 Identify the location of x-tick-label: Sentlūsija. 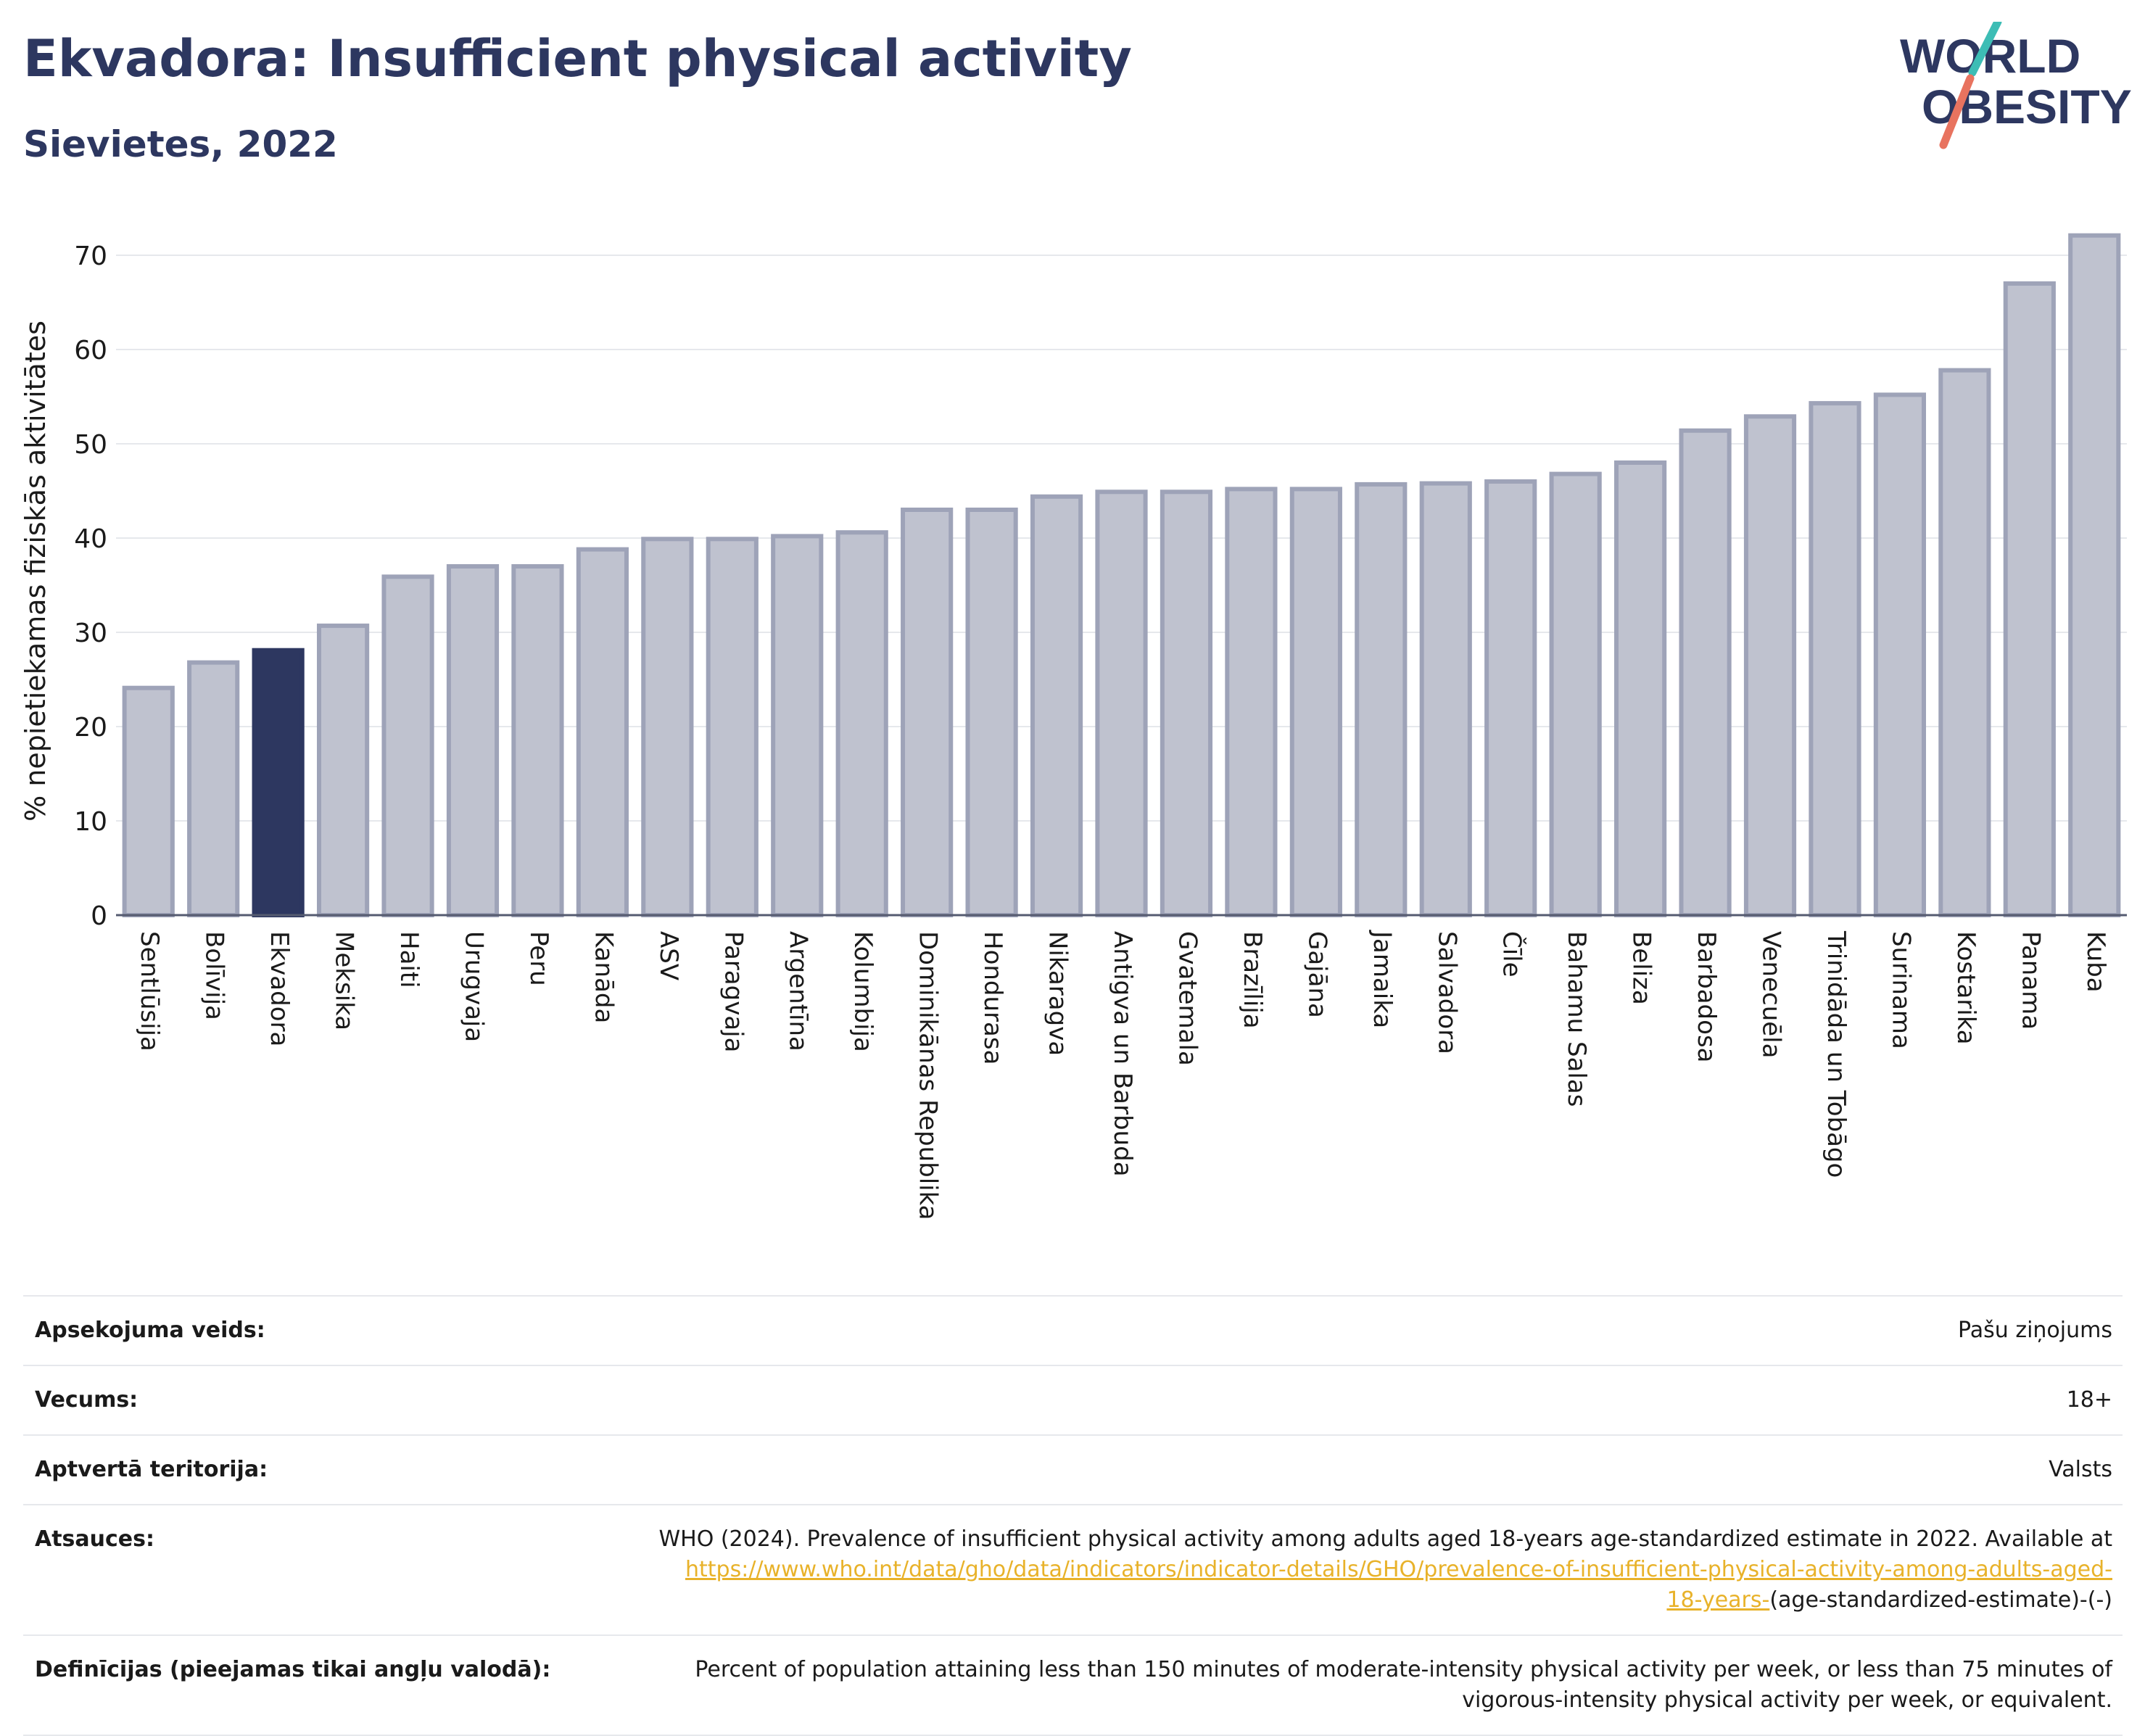
(150, 991).